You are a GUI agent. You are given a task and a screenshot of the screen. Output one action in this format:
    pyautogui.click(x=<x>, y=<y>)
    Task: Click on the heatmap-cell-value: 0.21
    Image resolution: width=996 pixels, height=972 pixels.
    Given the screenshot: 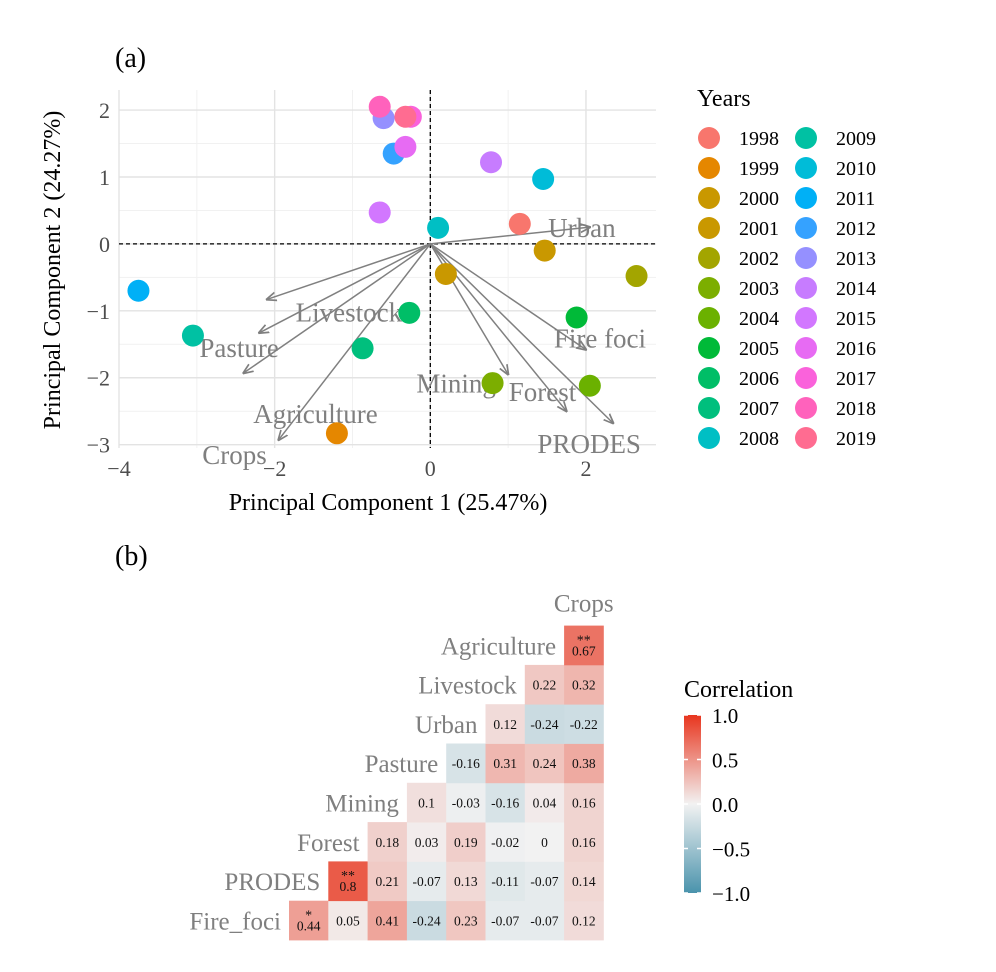 What is the action you would take?
    pyautogui.click(x=387, y=881)
    